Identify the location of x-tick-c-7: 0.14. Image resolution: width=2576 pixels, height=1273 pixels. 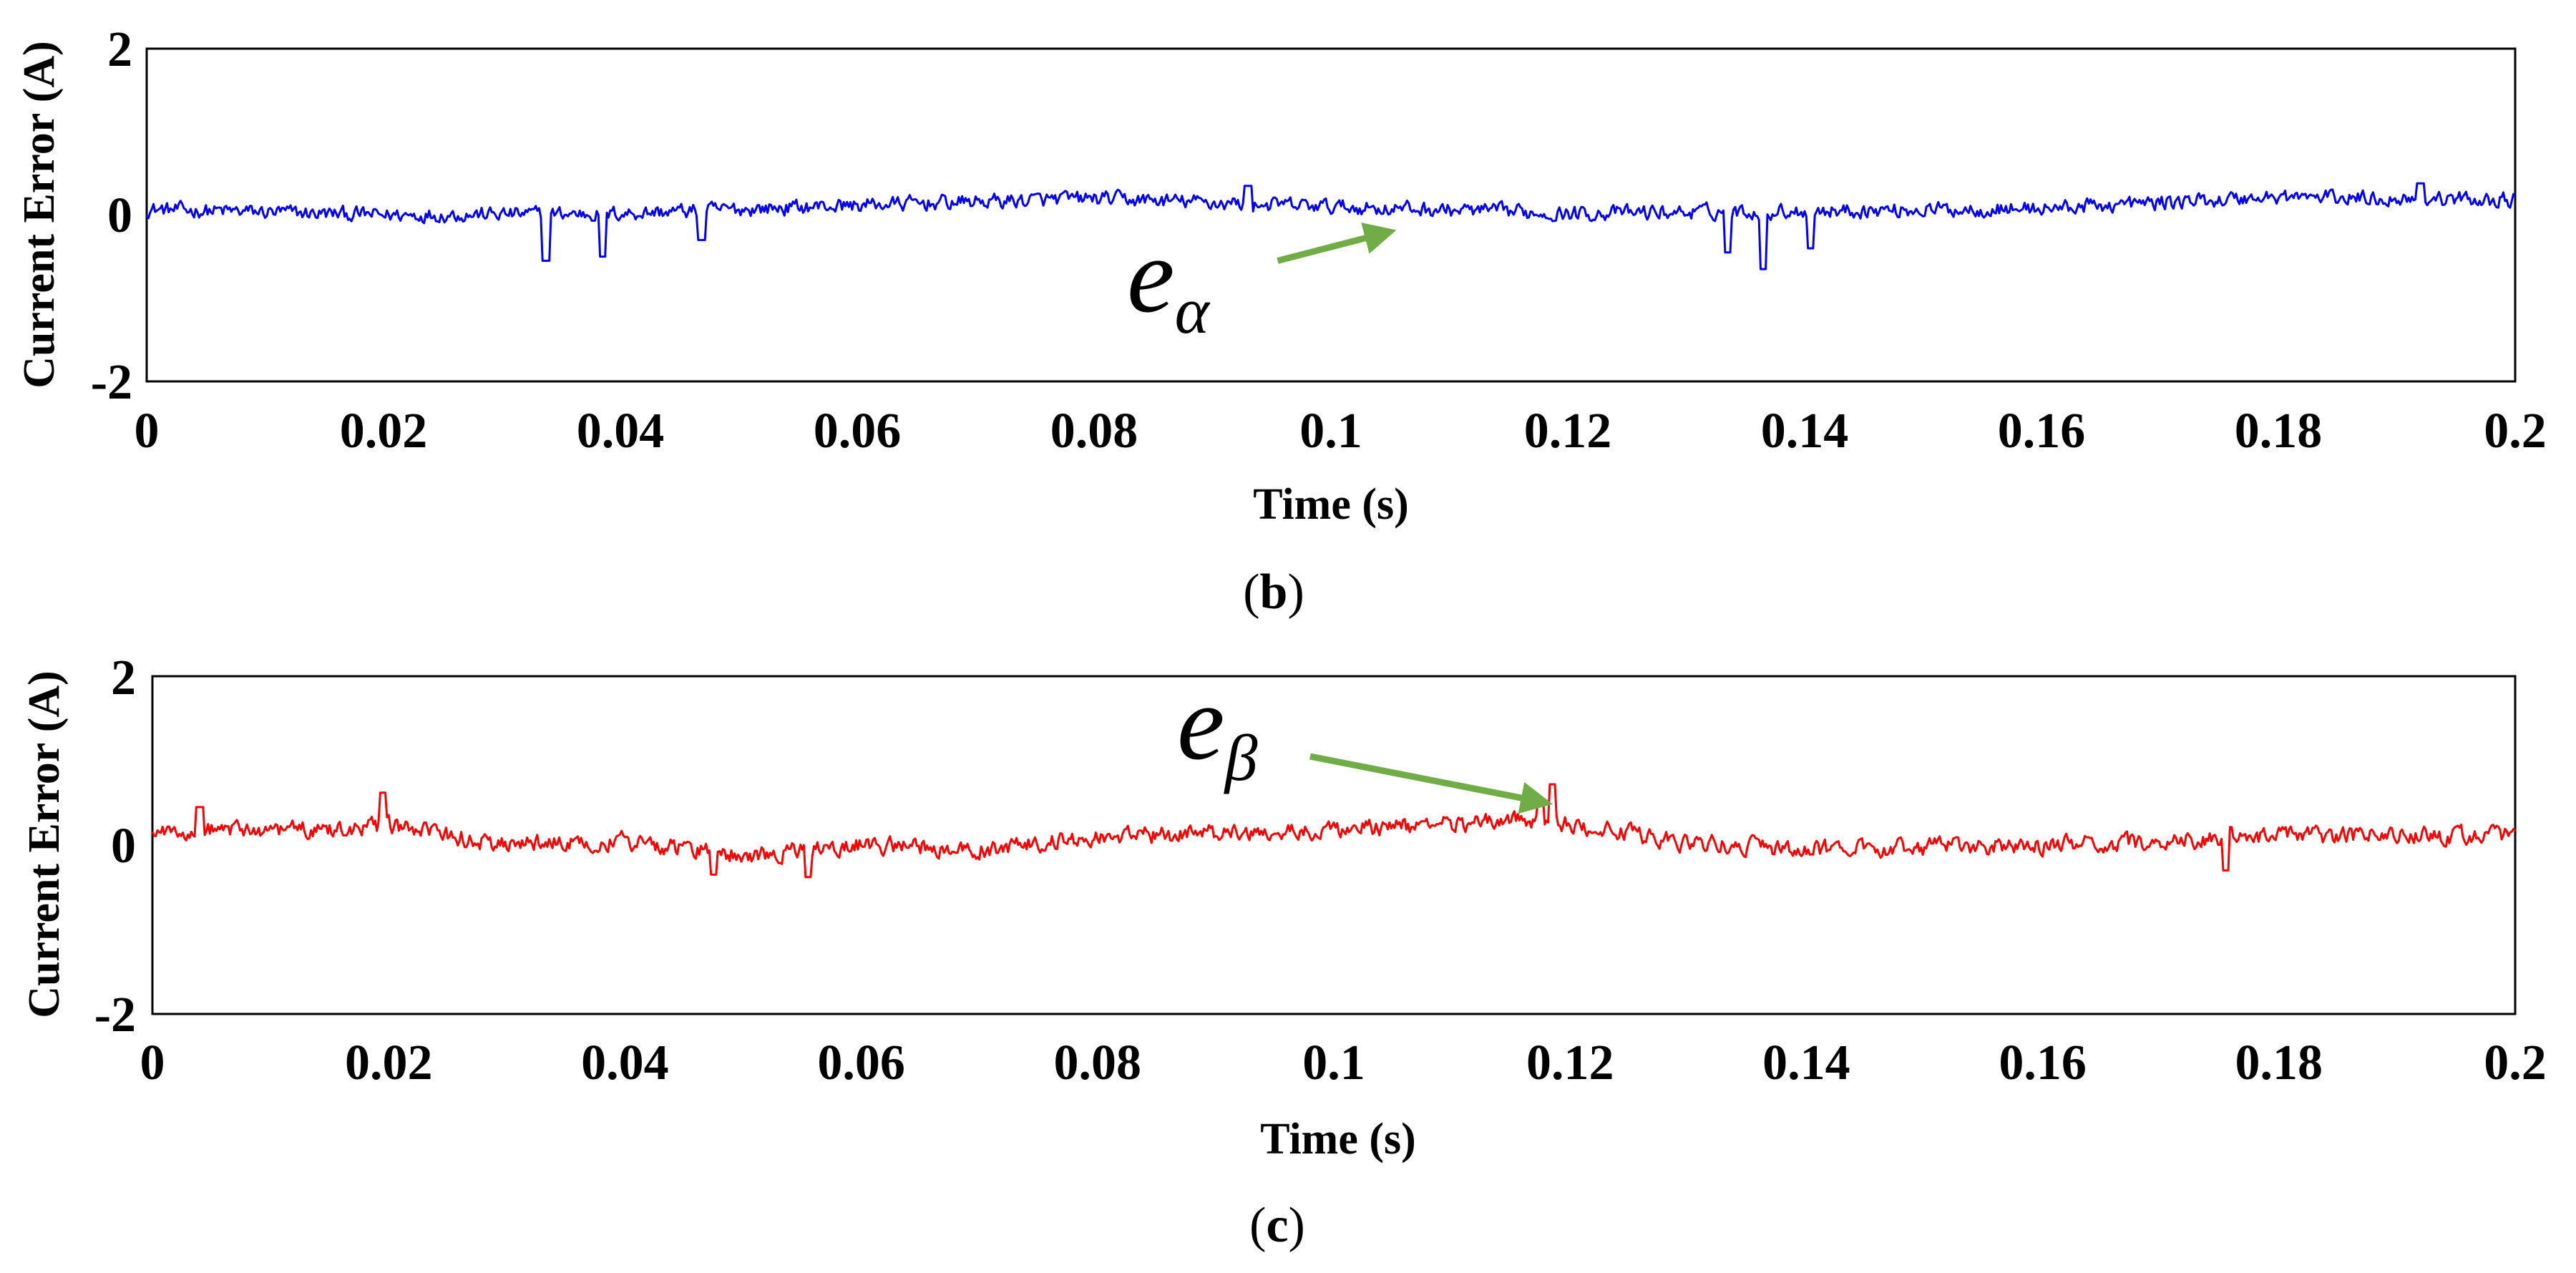
(1806, 1063).